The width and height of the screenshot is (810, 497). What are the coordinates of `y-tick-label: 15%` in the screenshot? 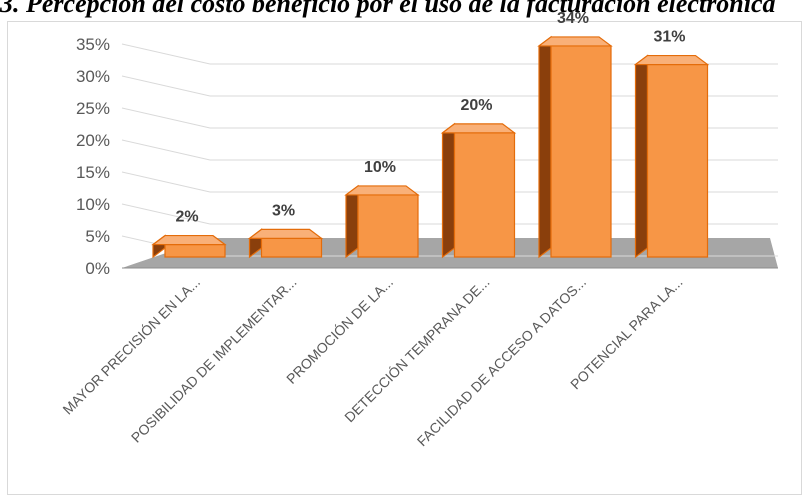 It's located at (93, 172).